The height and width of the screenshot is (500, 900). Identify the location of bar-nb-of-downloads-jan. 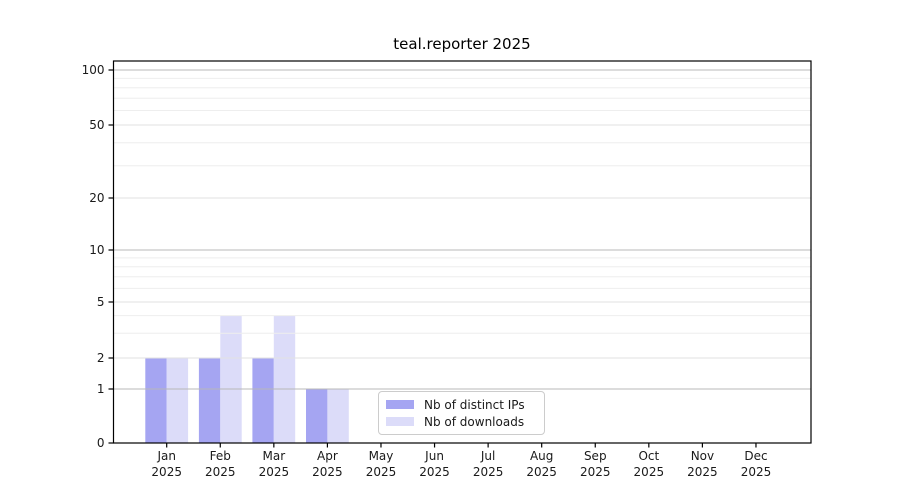
(177, 400).